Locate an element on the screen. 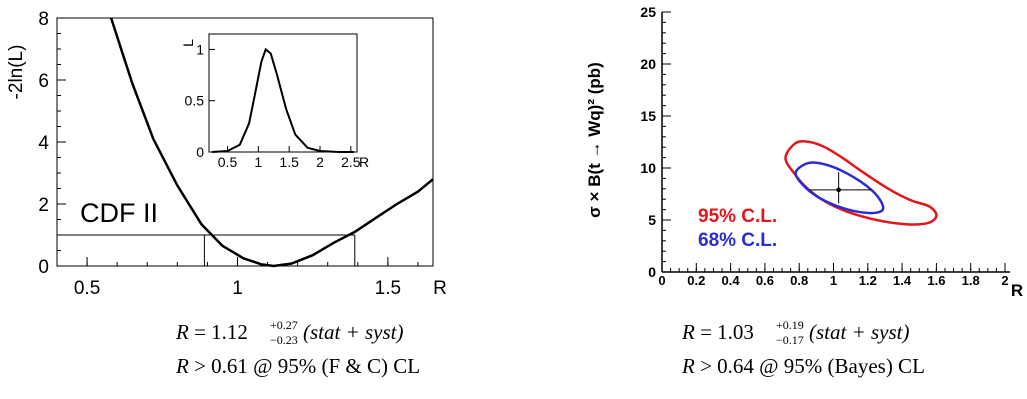 Image resolution: width=1027 pixels, height=399 pixels. inset-x-tick-label: 1.5 is located at coordinates (289, 162).